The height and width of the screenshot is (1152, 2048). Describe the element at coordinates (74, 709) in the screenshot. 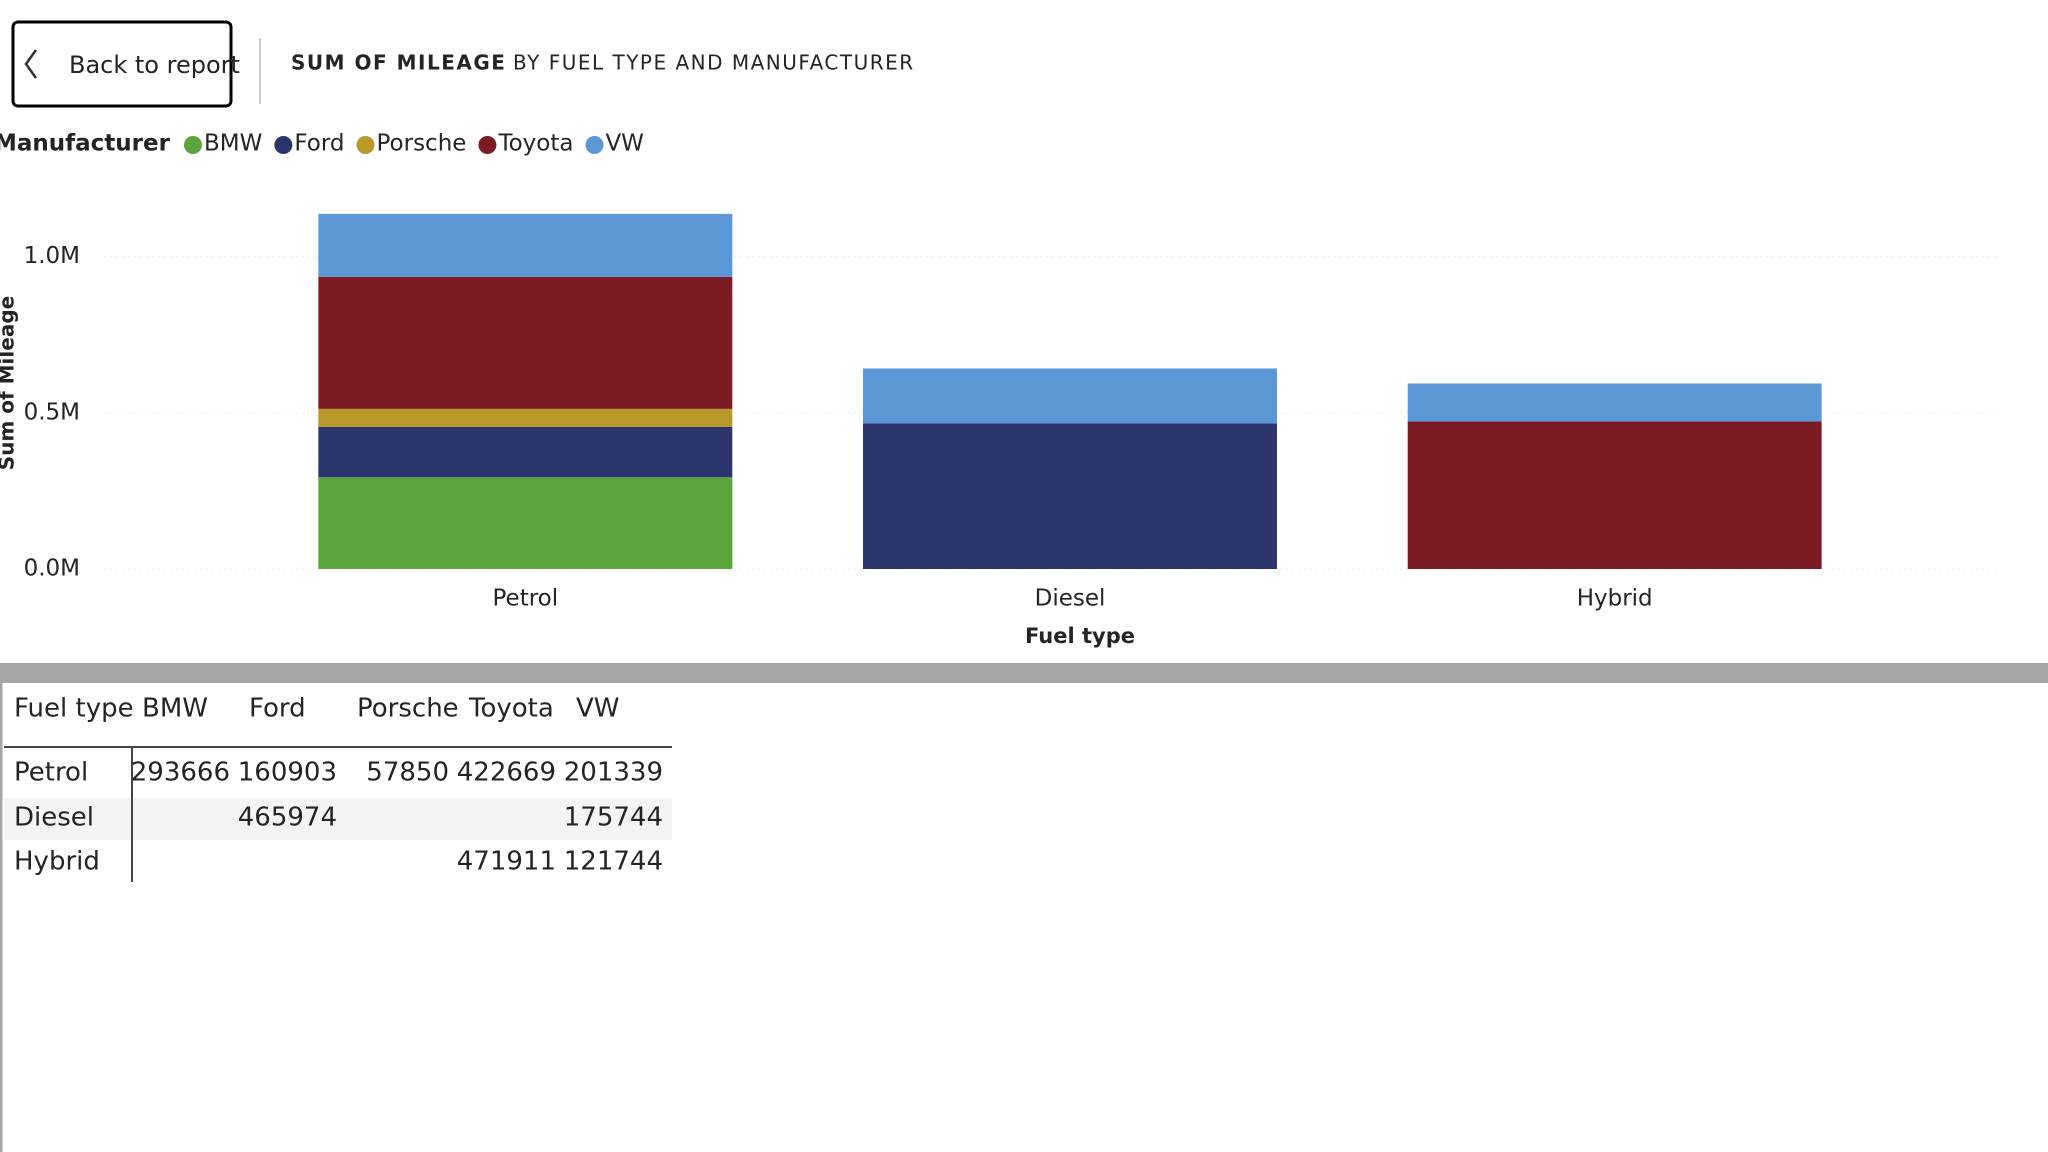

I see `column-header: Fuel type` at that location.